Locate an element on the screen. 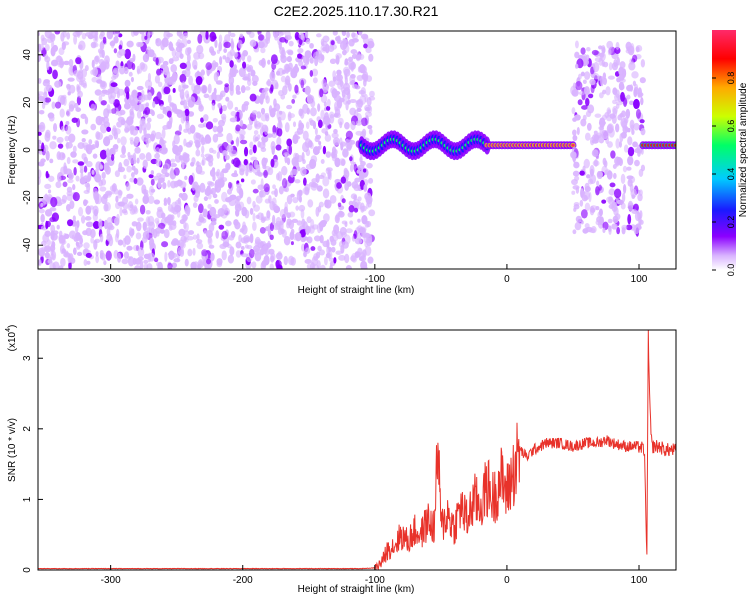 This screenshot has height=600, width=750. heatmap-region-noise-patch is located at coordinates (608, 138).